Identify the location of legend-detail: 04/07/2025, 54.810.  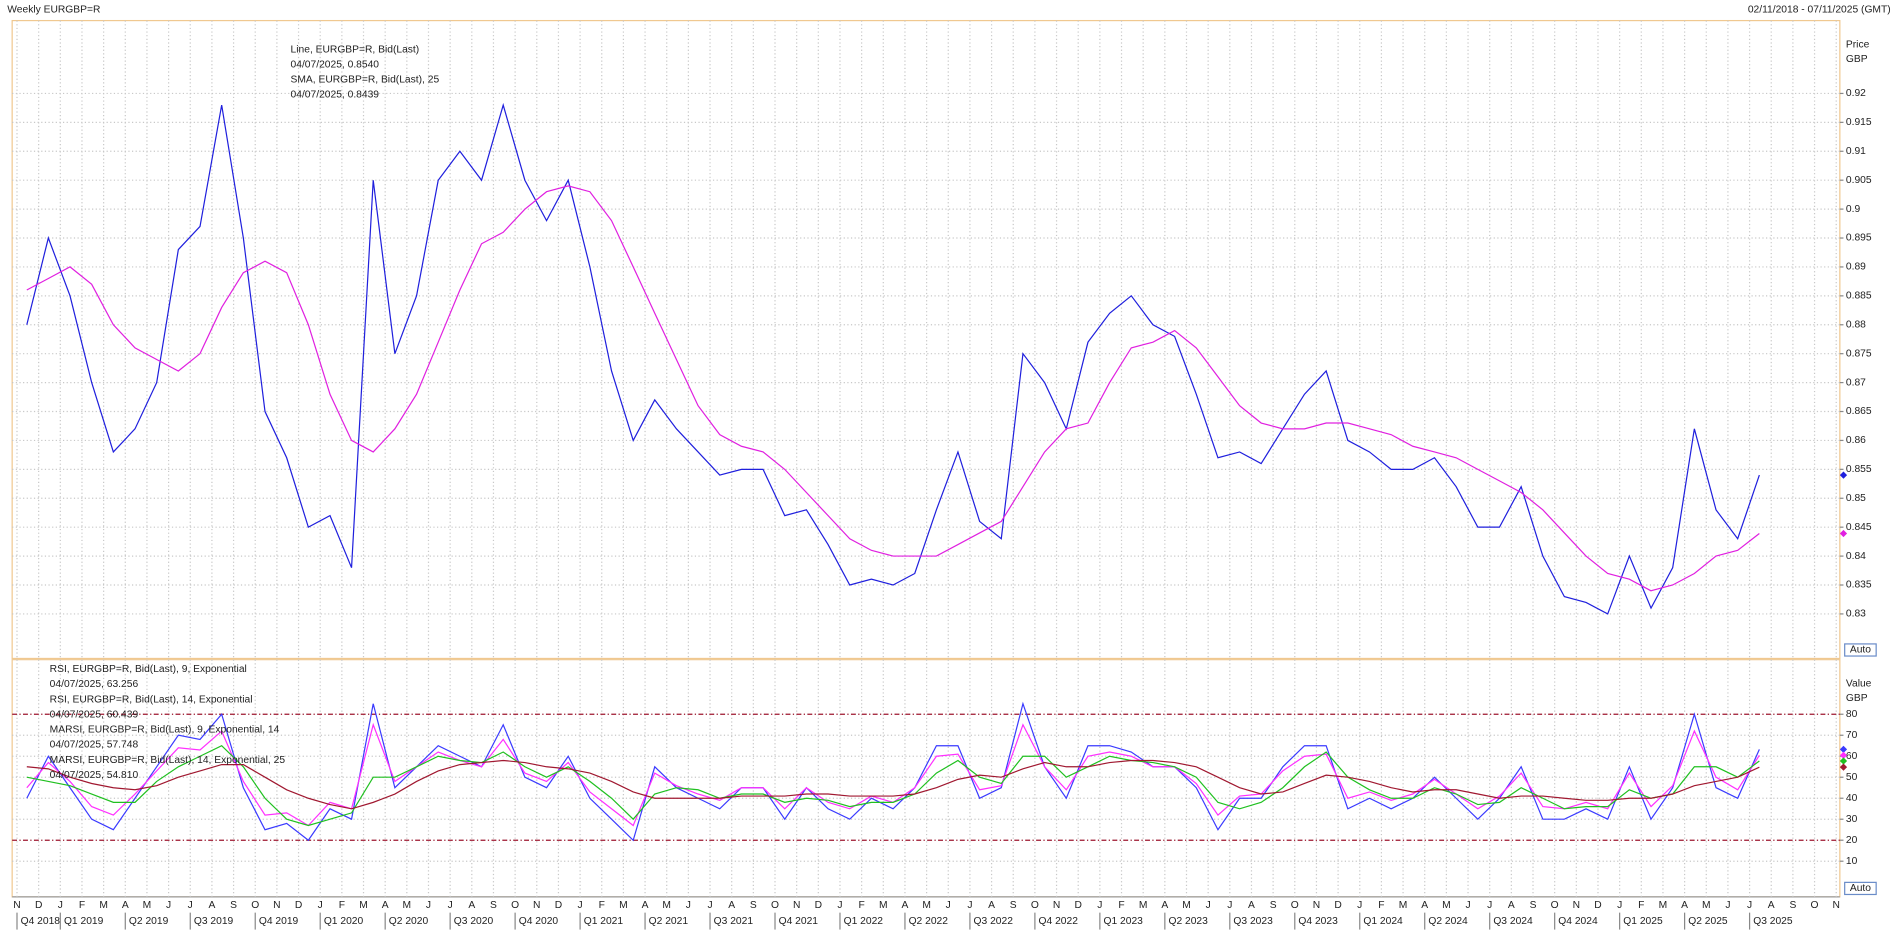
(94, 775).